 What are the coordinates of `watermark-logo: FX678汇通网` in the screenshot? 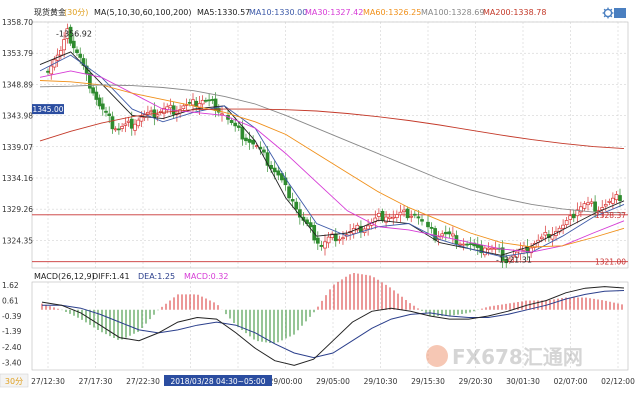 It's located at (504, 357).